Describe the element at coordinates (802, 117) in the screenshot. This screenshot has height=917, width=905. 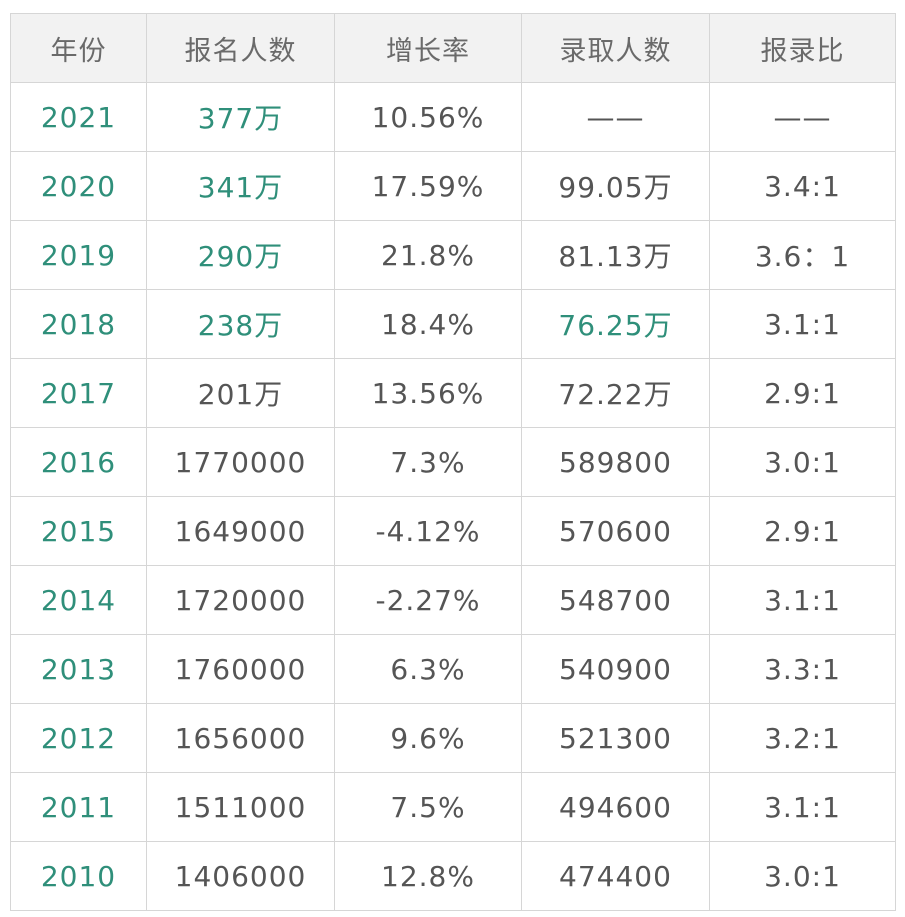
I see `cell-ratio: ——` at that location.